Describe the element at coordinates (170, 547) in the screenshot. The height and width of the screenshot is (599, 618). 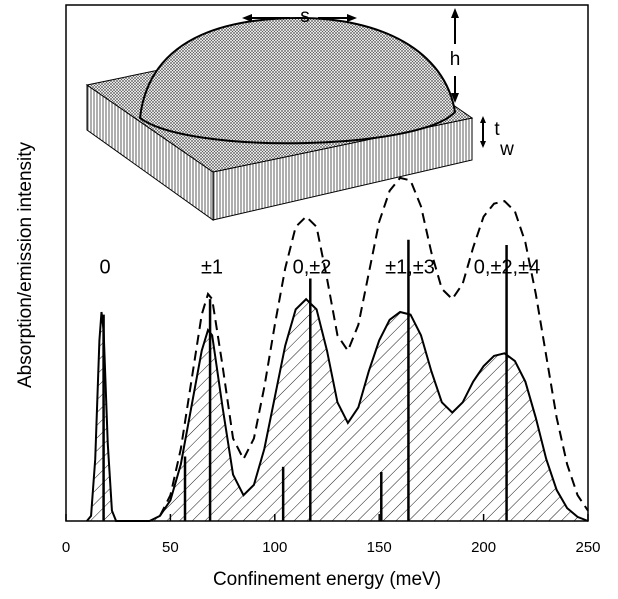
I see `x-tick-label: 50` at that location.